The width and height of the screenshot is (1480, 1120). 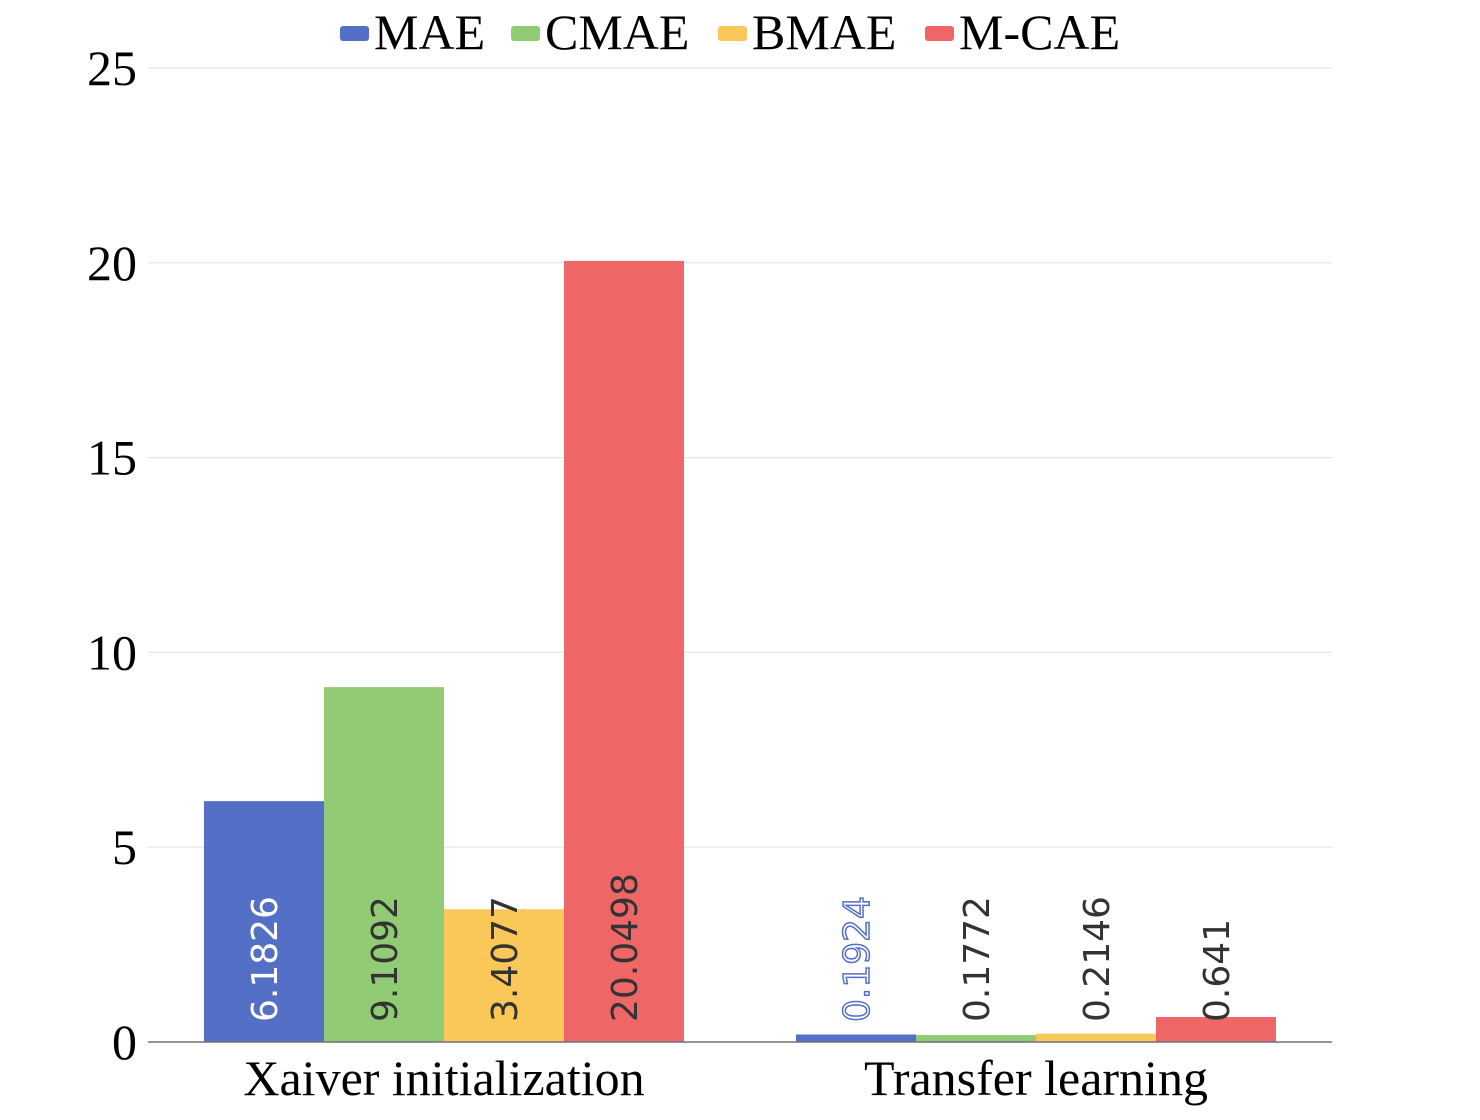 I want to click on x-axis-categories: Xaiver initialization Transfer learning, so click(x=725, y=1078).